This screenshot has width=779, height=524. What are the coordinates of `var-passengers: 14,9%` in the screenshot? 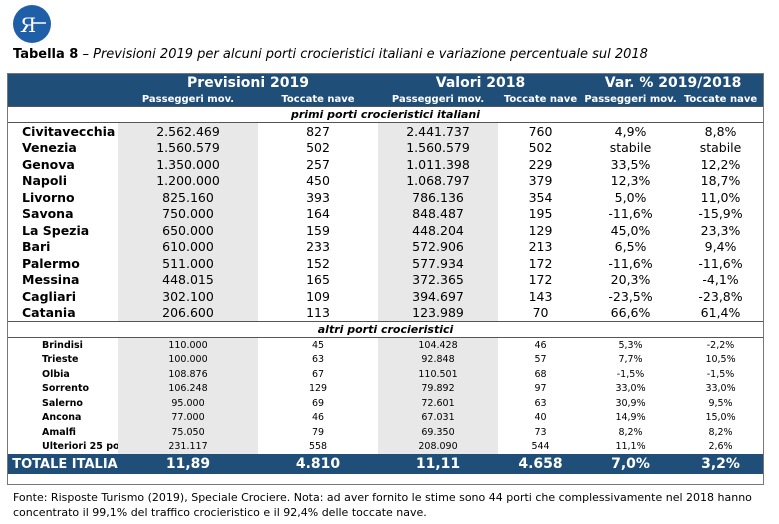 It's located at (630, 418).